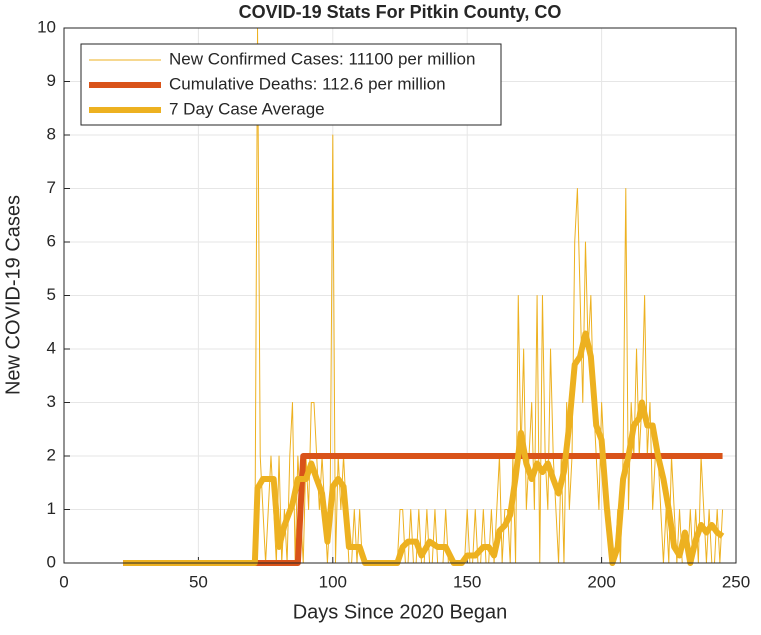  I want to click on legend-label: 7 Day Case Average, so click(247, 108).